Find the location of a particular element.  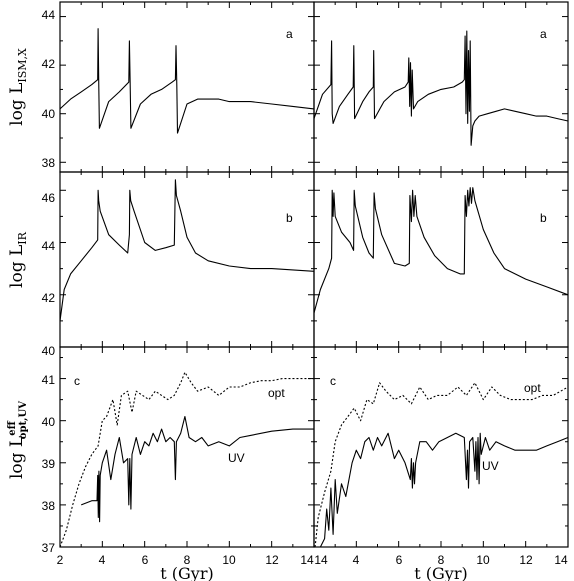

panel-letter-a-left: a is located at coordinates (289, 34).